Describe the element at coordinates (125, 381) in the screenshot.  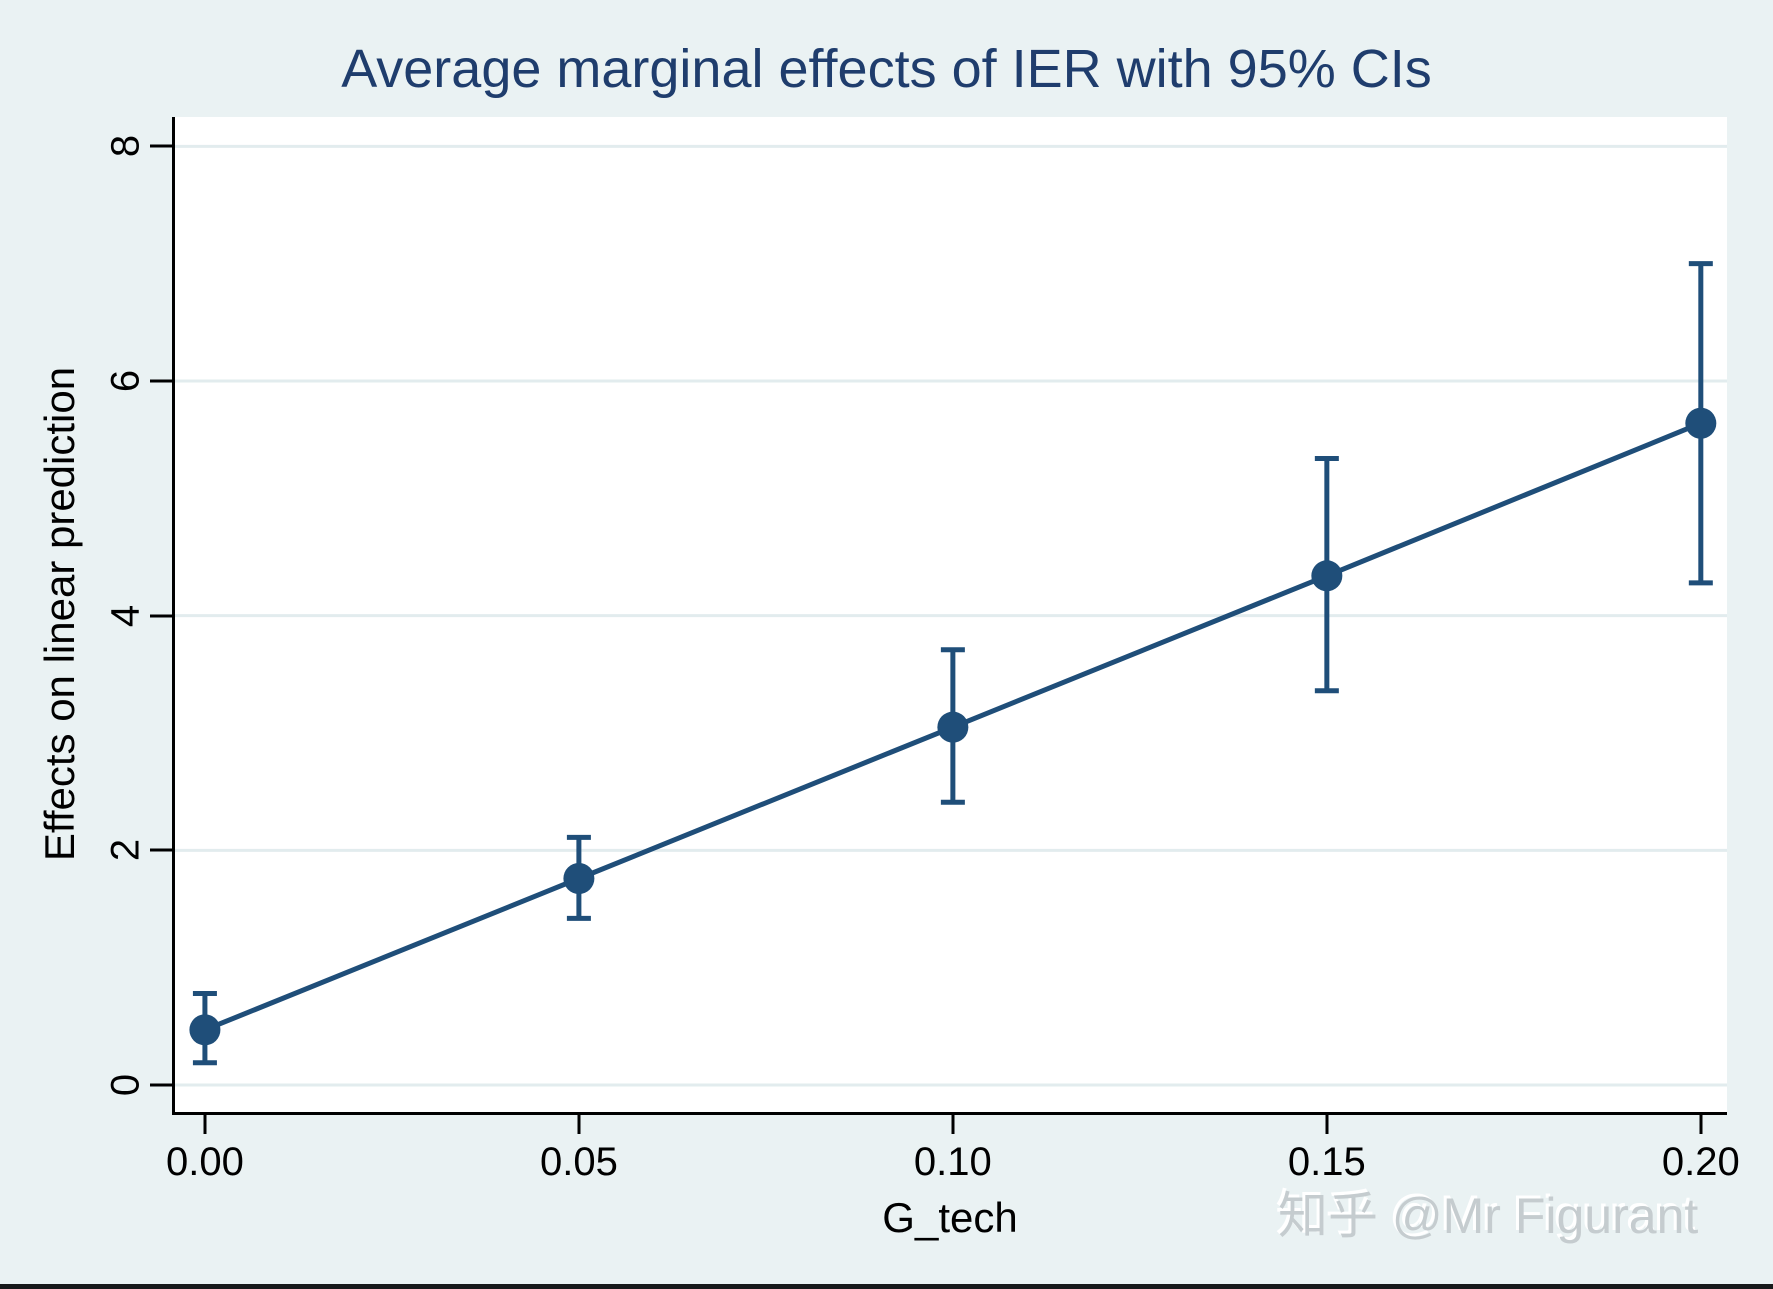
I see `y-tick-label: 6` at that location.